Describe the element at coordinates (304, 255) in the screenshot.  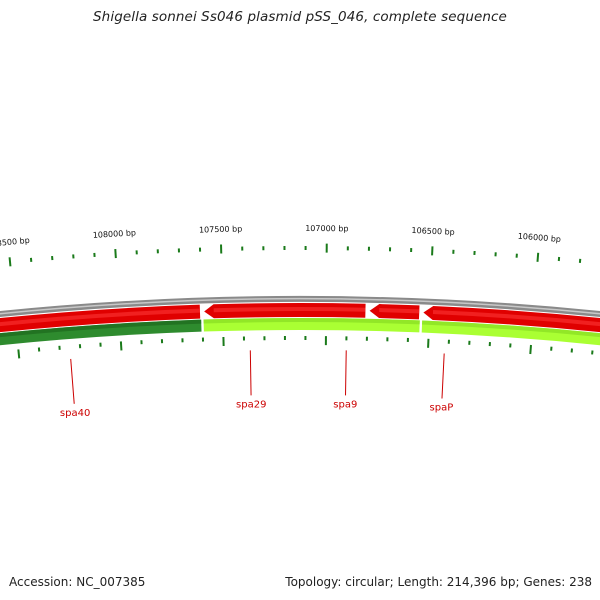
I see `tick-marks-outer` at that location.